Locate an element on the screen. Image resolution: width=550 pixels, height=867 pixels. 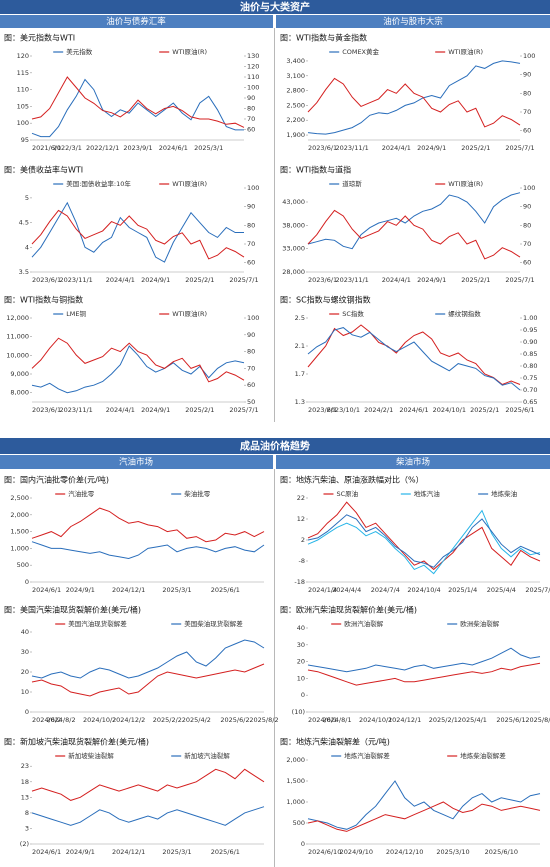
y-tick-label: 30 is located at coordinates (25, 652).